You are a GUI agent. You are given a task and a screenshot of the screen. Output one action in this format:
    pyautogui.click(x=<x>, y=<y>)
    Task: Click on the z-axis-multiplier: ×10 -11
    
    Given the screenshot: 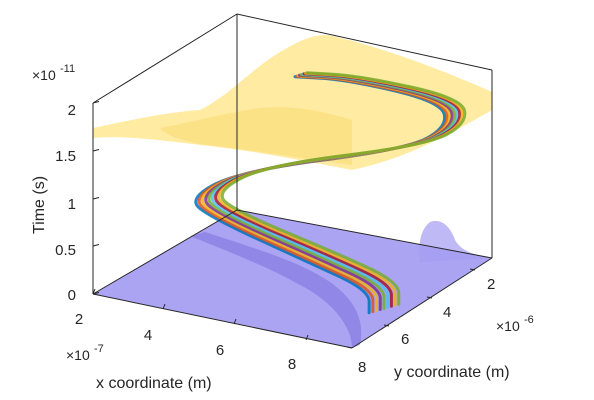 What is the action you would take?
    pyautogui.click(x=53, y=73)
    